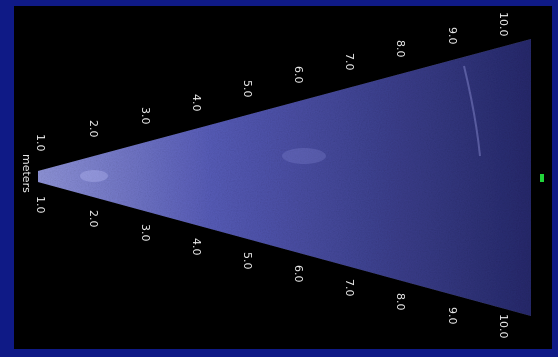 This screenshot has height=357, width=558. Describe the element at coordinates (40, 143) in the screenshot. I see `upper-tick-label: 1.0` at that location.